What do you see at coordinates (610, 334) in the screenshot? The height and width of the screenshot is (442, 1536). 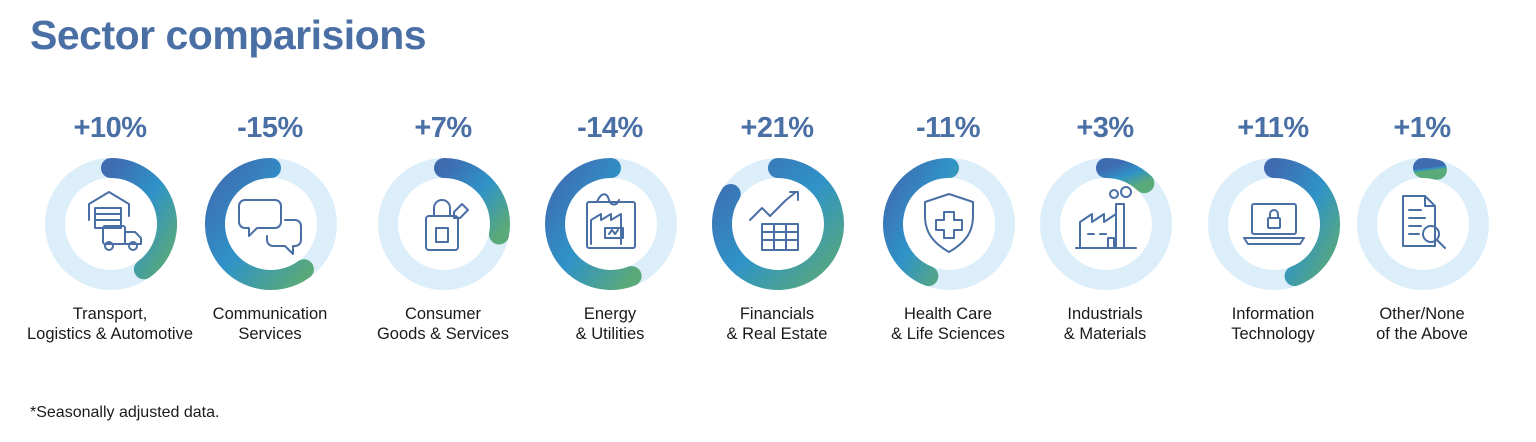 I see `sector-label-line: & Utilities` at bounding box center [610, 334].